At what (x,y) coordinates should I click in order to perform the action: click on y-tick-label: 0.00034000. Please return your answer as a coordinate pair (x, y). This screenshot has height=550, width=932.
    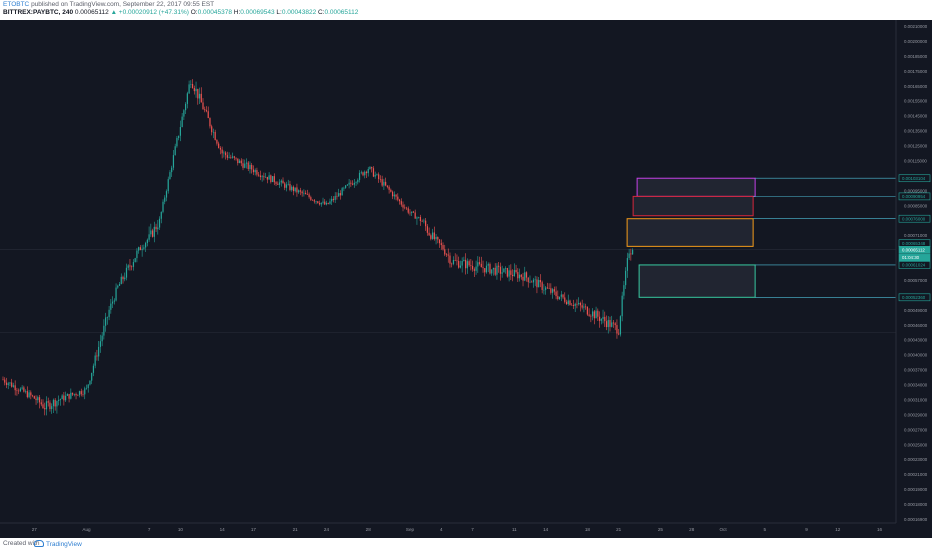
    Looking at the image, I should click on (916, 385).